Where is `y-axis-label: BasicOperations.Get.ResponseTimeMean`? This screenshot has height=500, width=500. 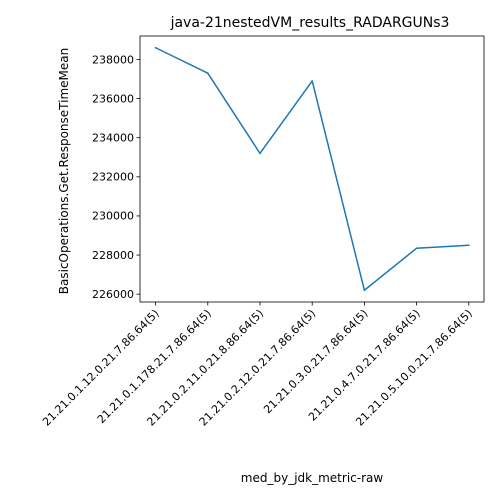
y-axis-label: BasicOperations.Get.ResponseTimeMean is located at coordinates (64, 171).